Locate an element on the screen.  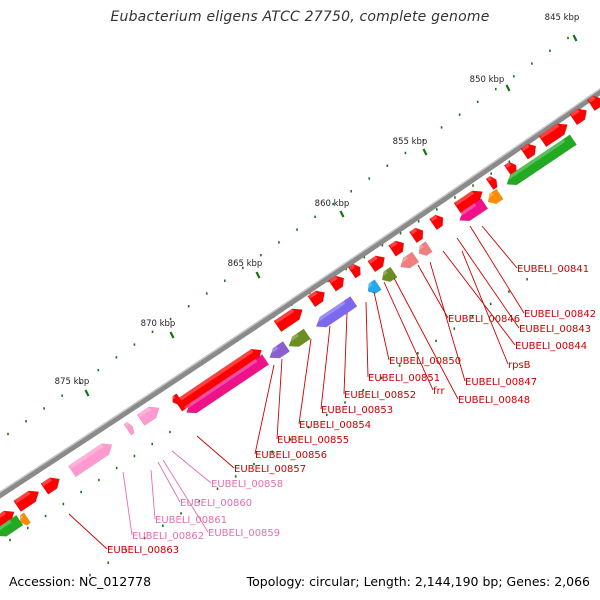
gene-label: EUBELI_00842 is located at coordinates (560, 314).